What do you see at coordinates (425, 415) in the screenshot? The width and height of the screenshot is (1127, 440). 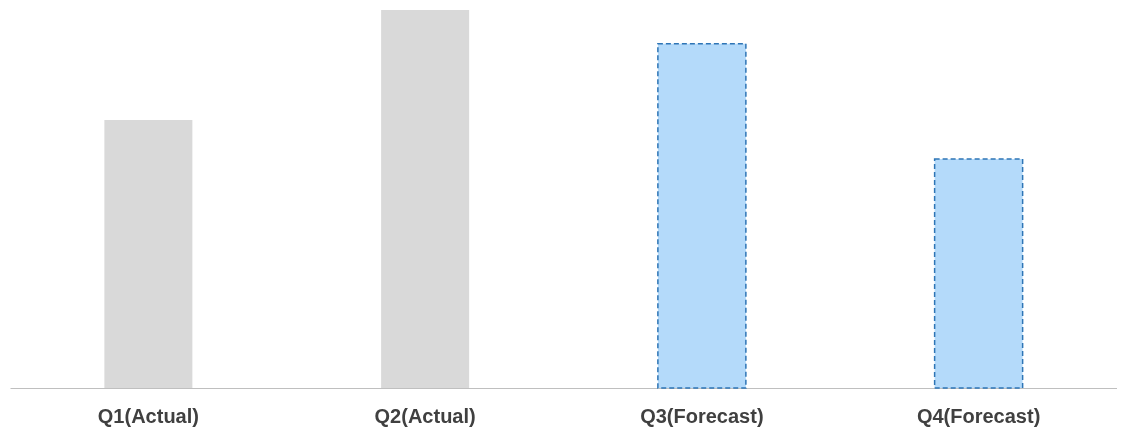 I see `x-tick-label: Q2(Actual)` at bounding box center [425, 415].